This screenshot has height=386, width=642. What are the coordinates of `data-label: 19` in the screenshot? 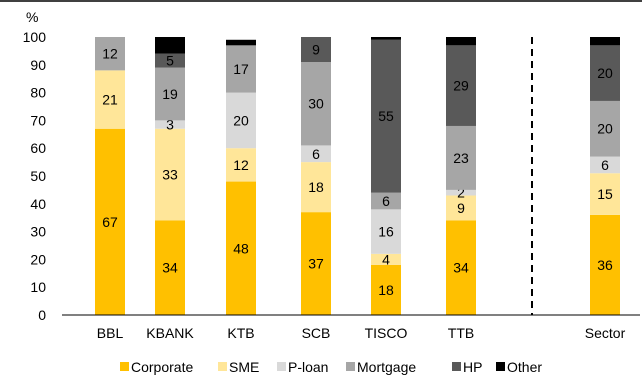 It's located at (170, 94).